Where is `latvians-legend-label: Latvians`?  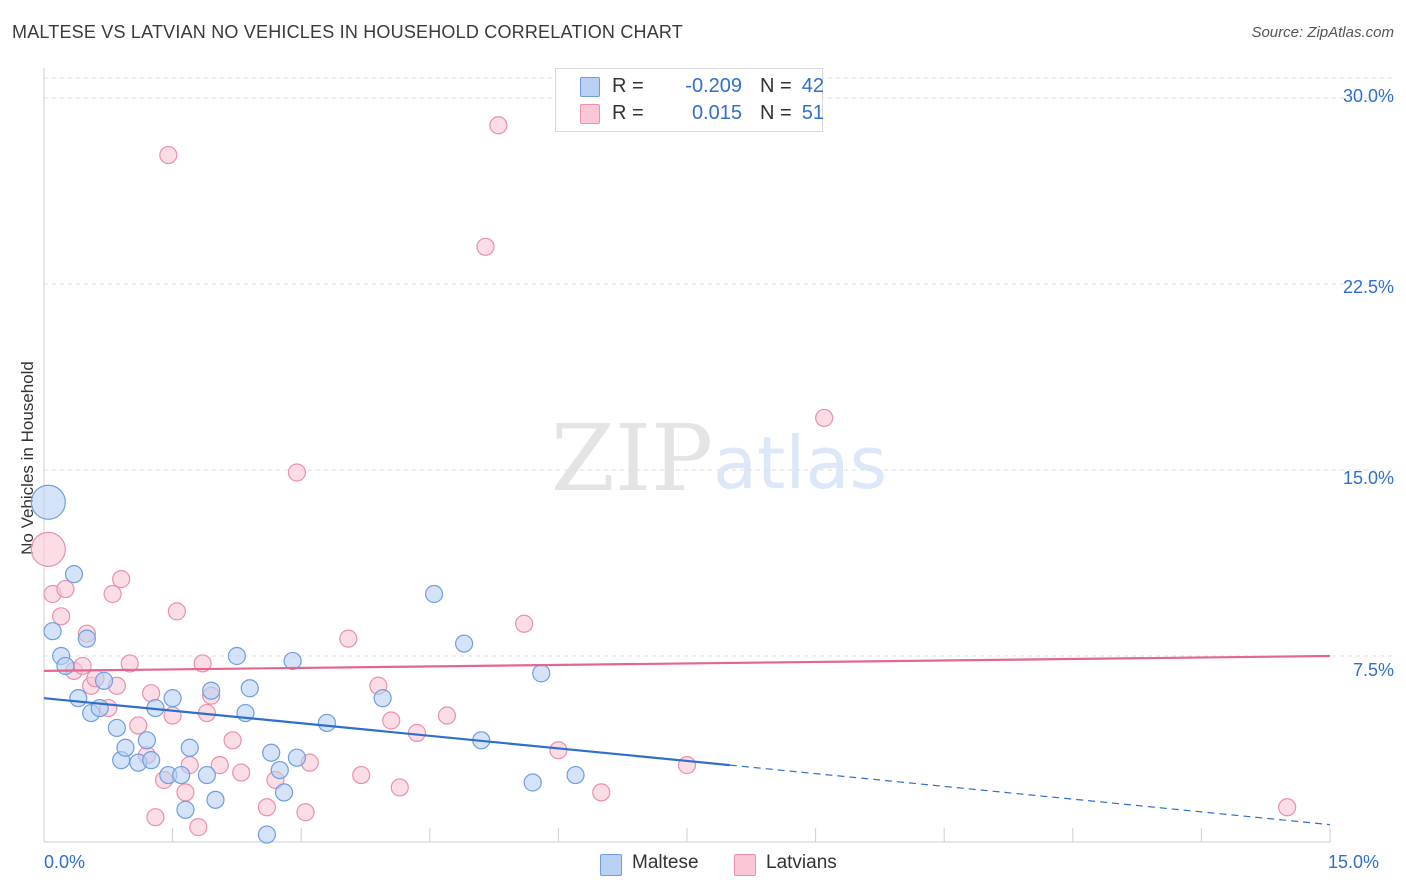 latvians-legend-label: Latvians is located at coordinates (801, 862).